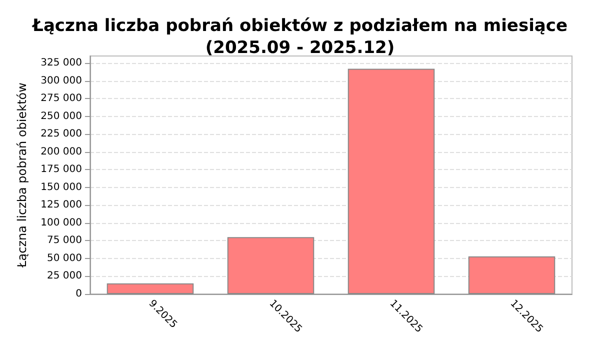 Image resolution: width=600 pixels, height=350 pixels. Describe the element at coordinates (22, 175) in the screenshot. I see `y-axis-title: Łączna liczba pobrań obiektów` at that location.